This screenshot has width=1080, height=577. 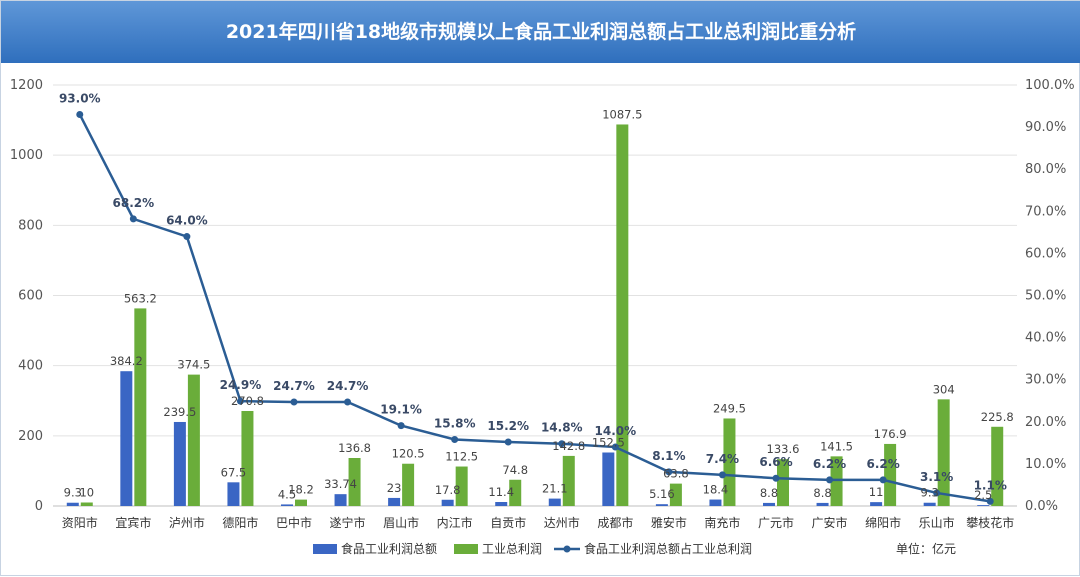 What do you see at coordinates (325, 549) in the screenshot?
I see `legend-swatch-food-profit` at bounding box center [325, 549].